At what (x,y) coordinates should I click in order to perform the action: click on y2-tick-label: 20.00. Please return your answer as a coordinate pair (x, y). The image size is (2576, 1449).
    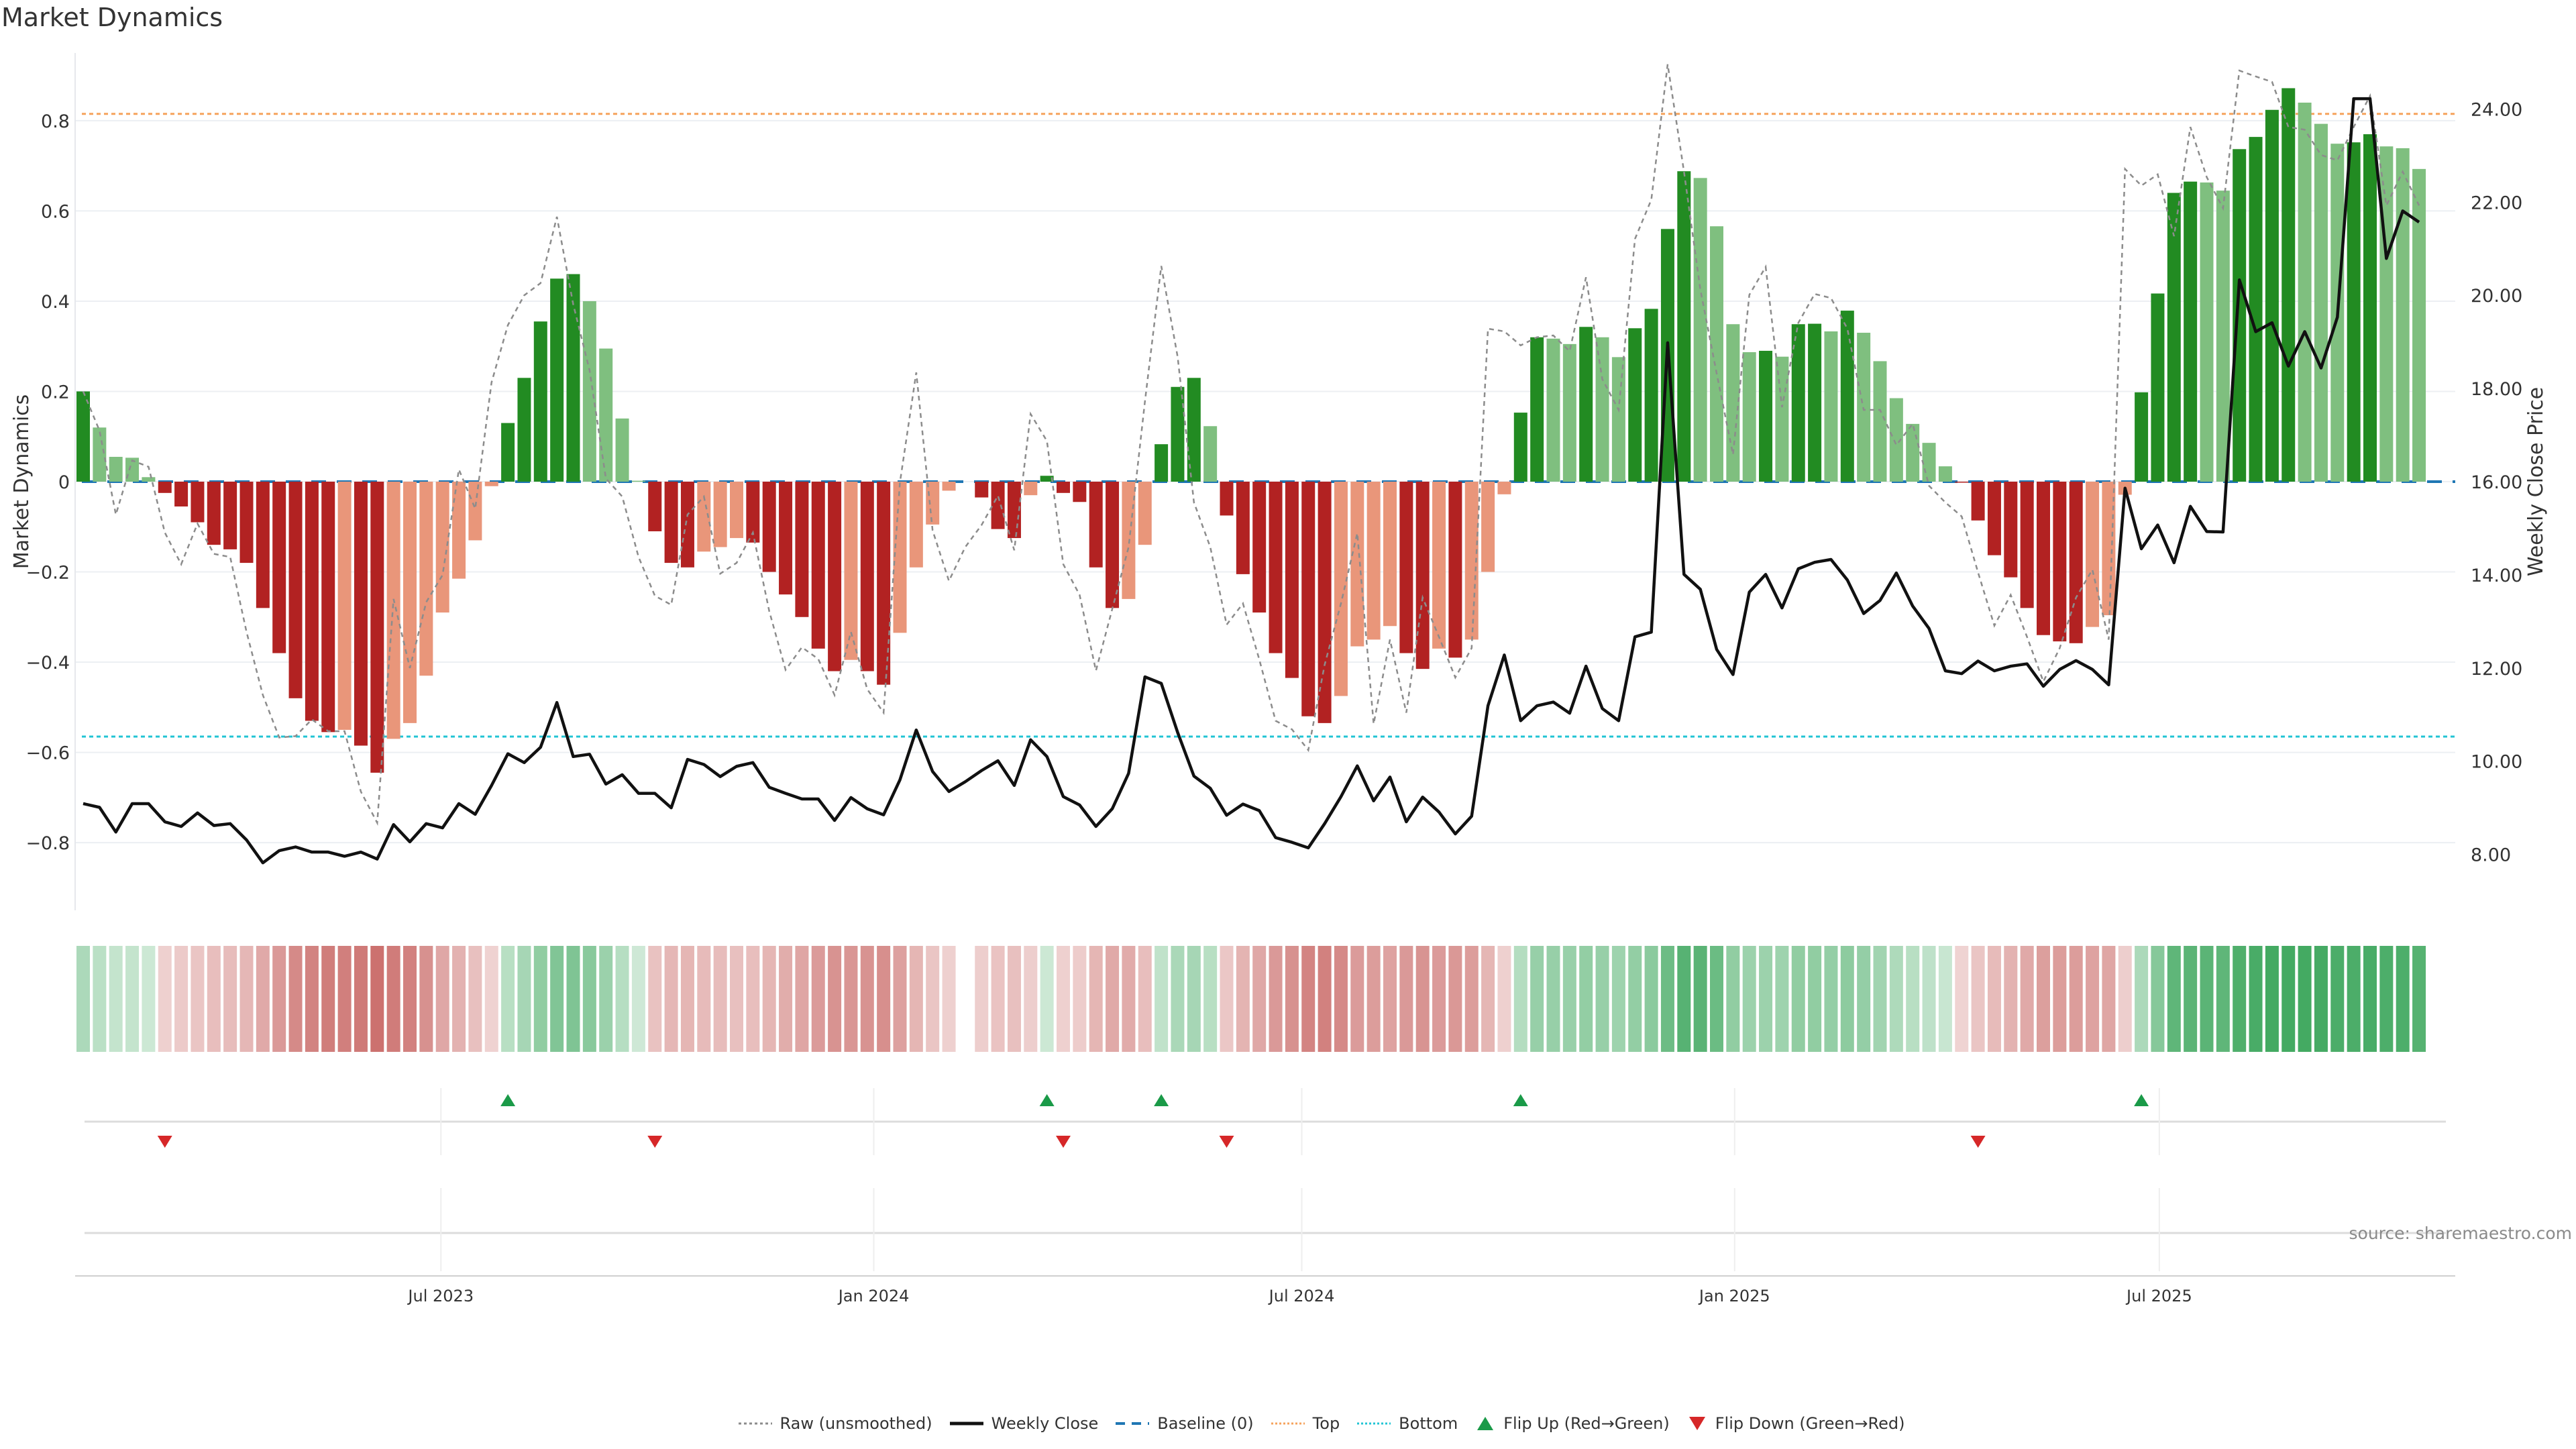
    Looking at the image, I should click on (2496, 296).